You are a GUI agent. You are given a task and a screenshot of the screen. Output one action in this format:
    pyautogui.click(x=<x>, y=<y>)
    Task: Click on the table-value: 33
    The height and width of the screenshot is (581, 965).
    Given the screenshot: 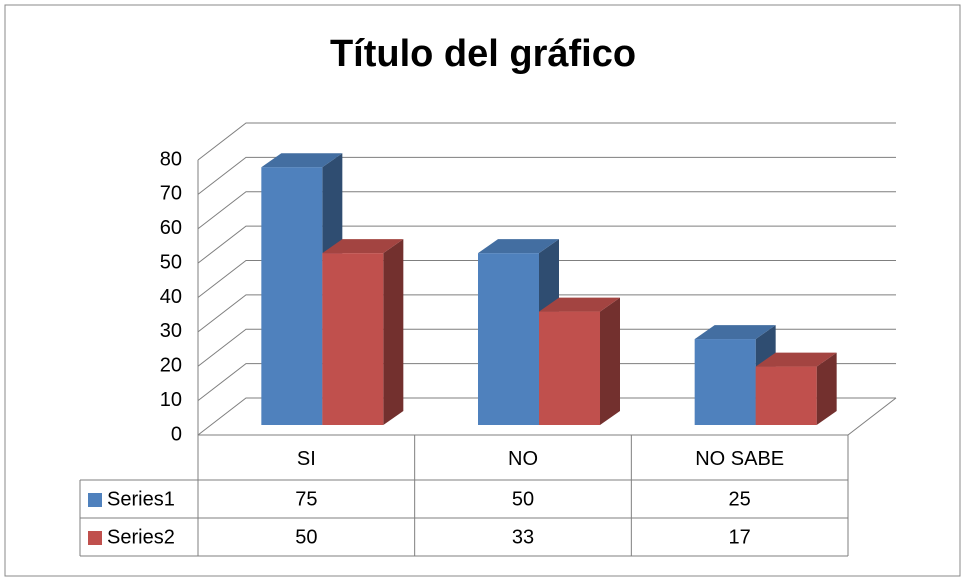 What is the action you would take?
    pyautogui.click(x=523, y=537)
    